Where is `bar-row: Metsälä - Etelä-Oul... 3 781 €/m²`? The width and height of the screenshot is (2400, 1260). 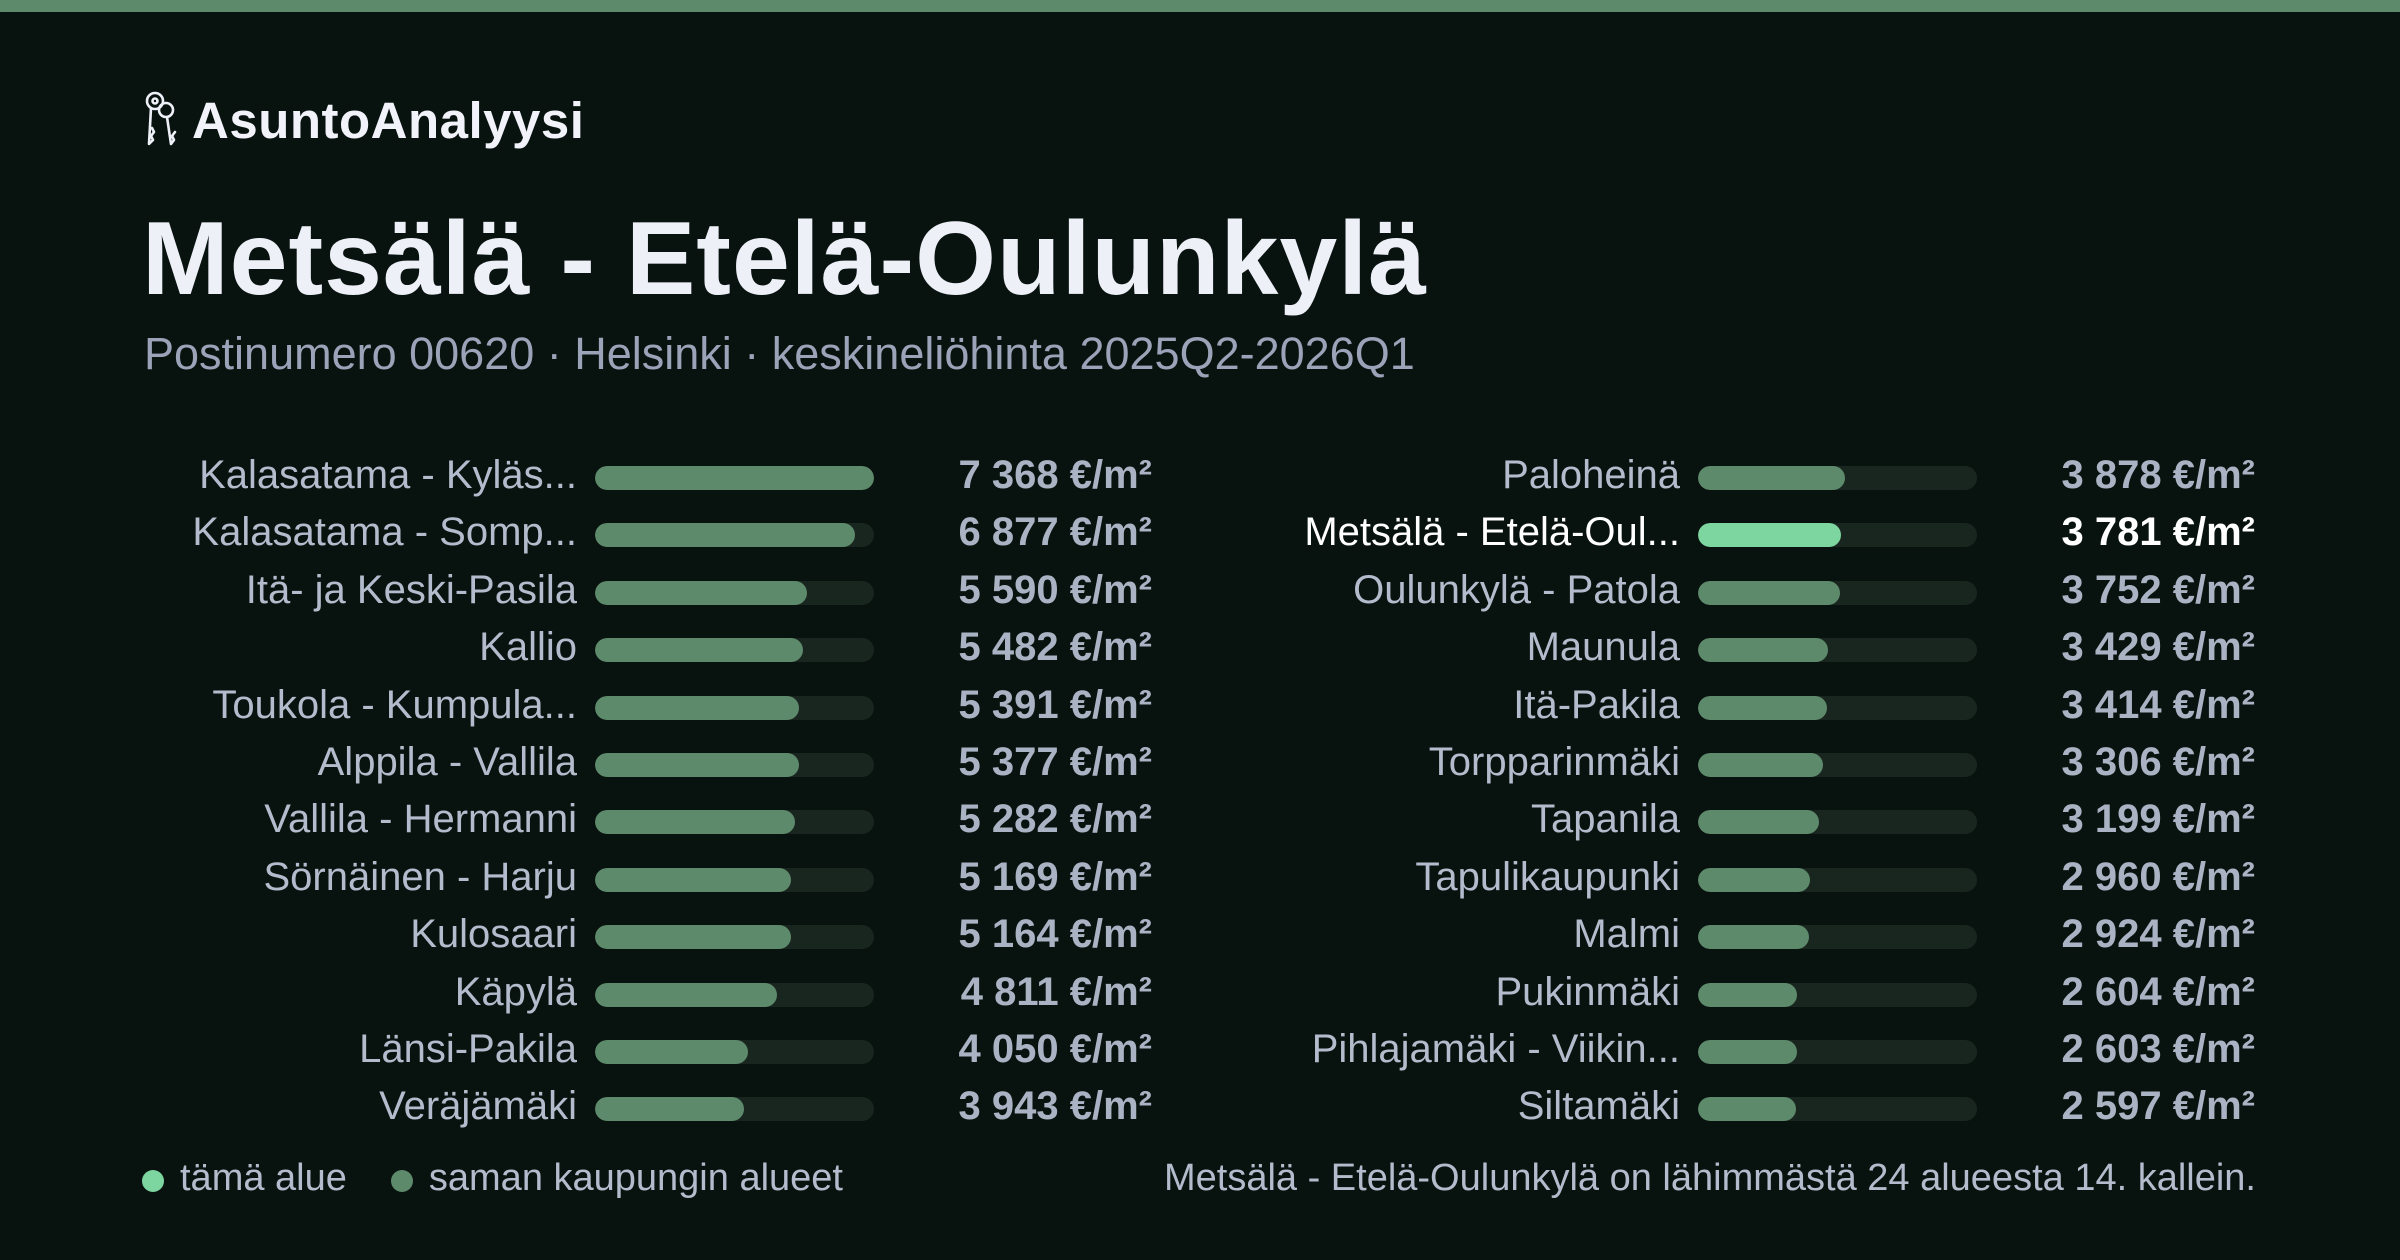 bar-row: Metsälä - Etelä-Oul... 3 781 €/m² is located at coordinates (1750, 532).